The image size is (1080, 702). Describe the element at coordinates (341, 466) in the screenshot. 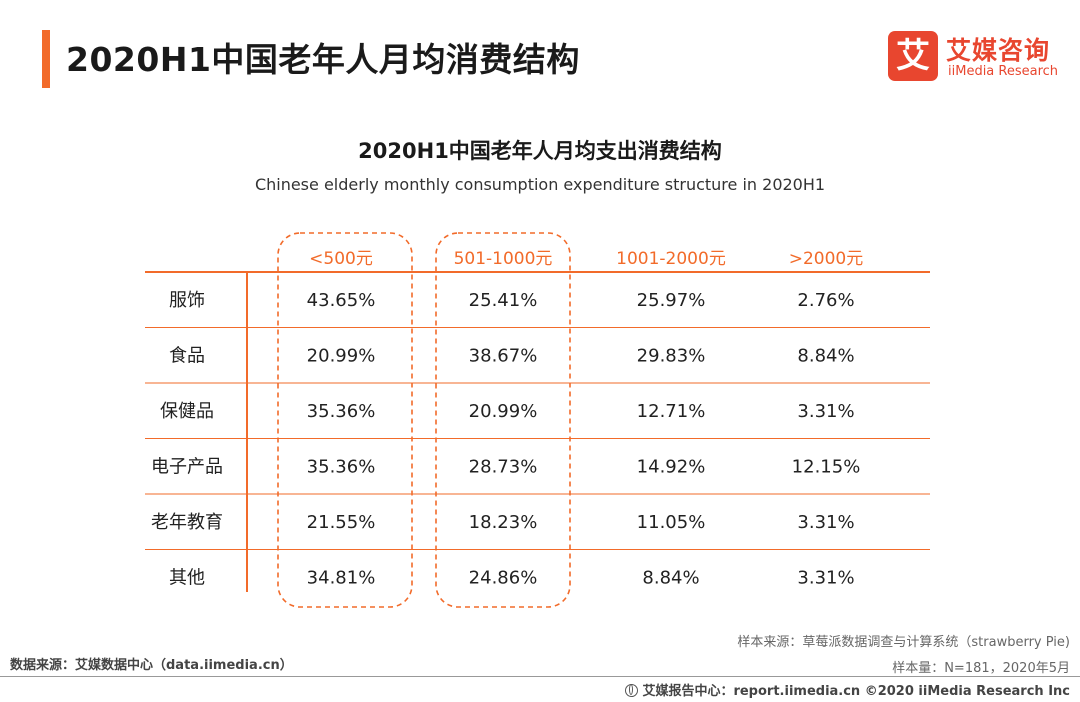

I see `cell-3-0: 35.36%` at that location.